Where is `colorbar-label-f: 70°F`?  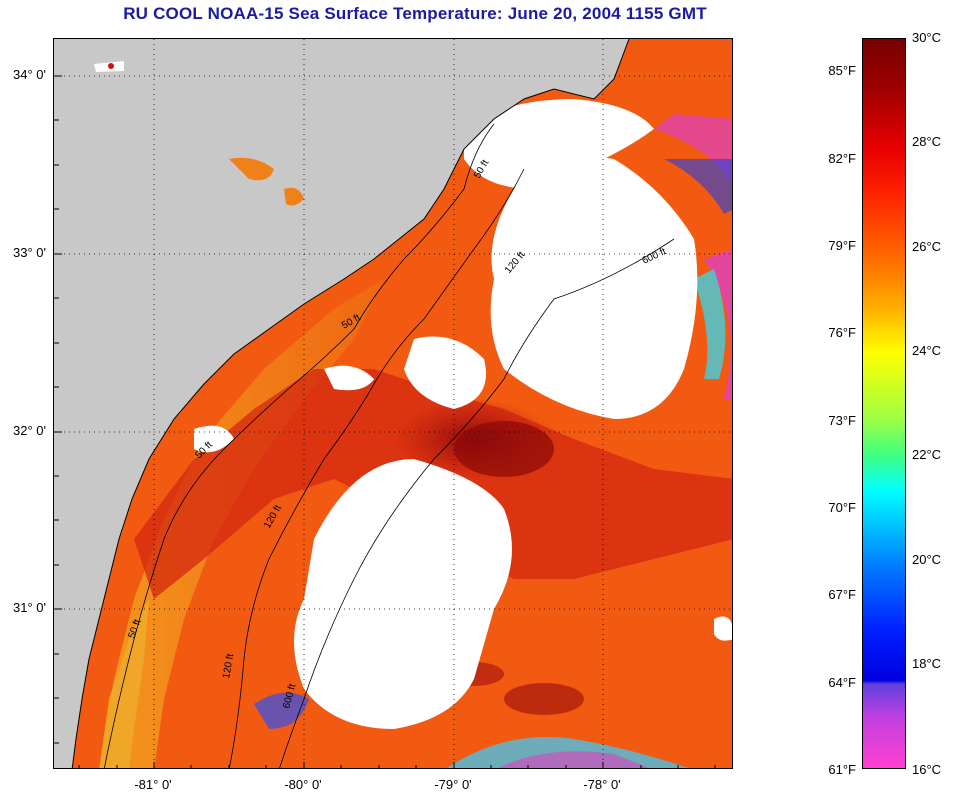 colorbar-label-f: 70°F is located at coordinates (842, 507).